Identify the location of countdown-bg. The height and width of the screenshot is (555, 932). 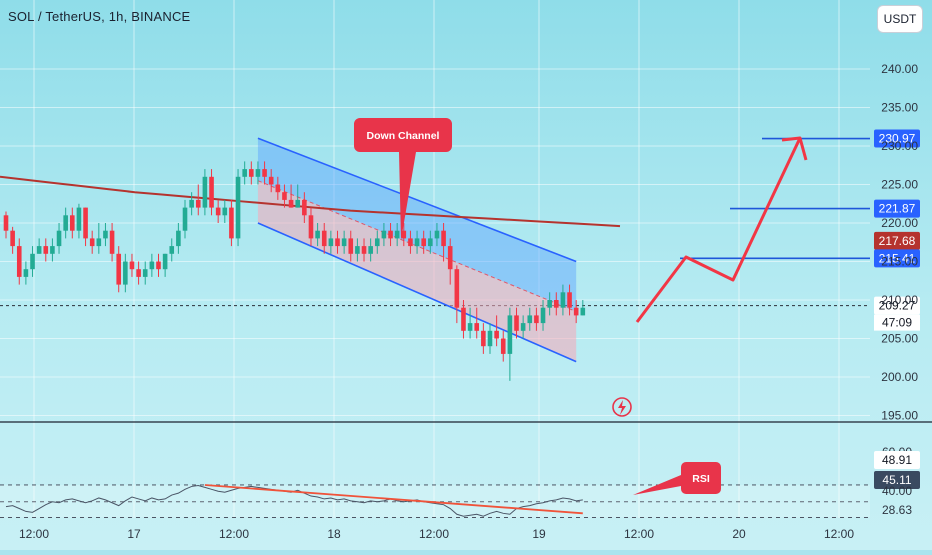
(897, 322).